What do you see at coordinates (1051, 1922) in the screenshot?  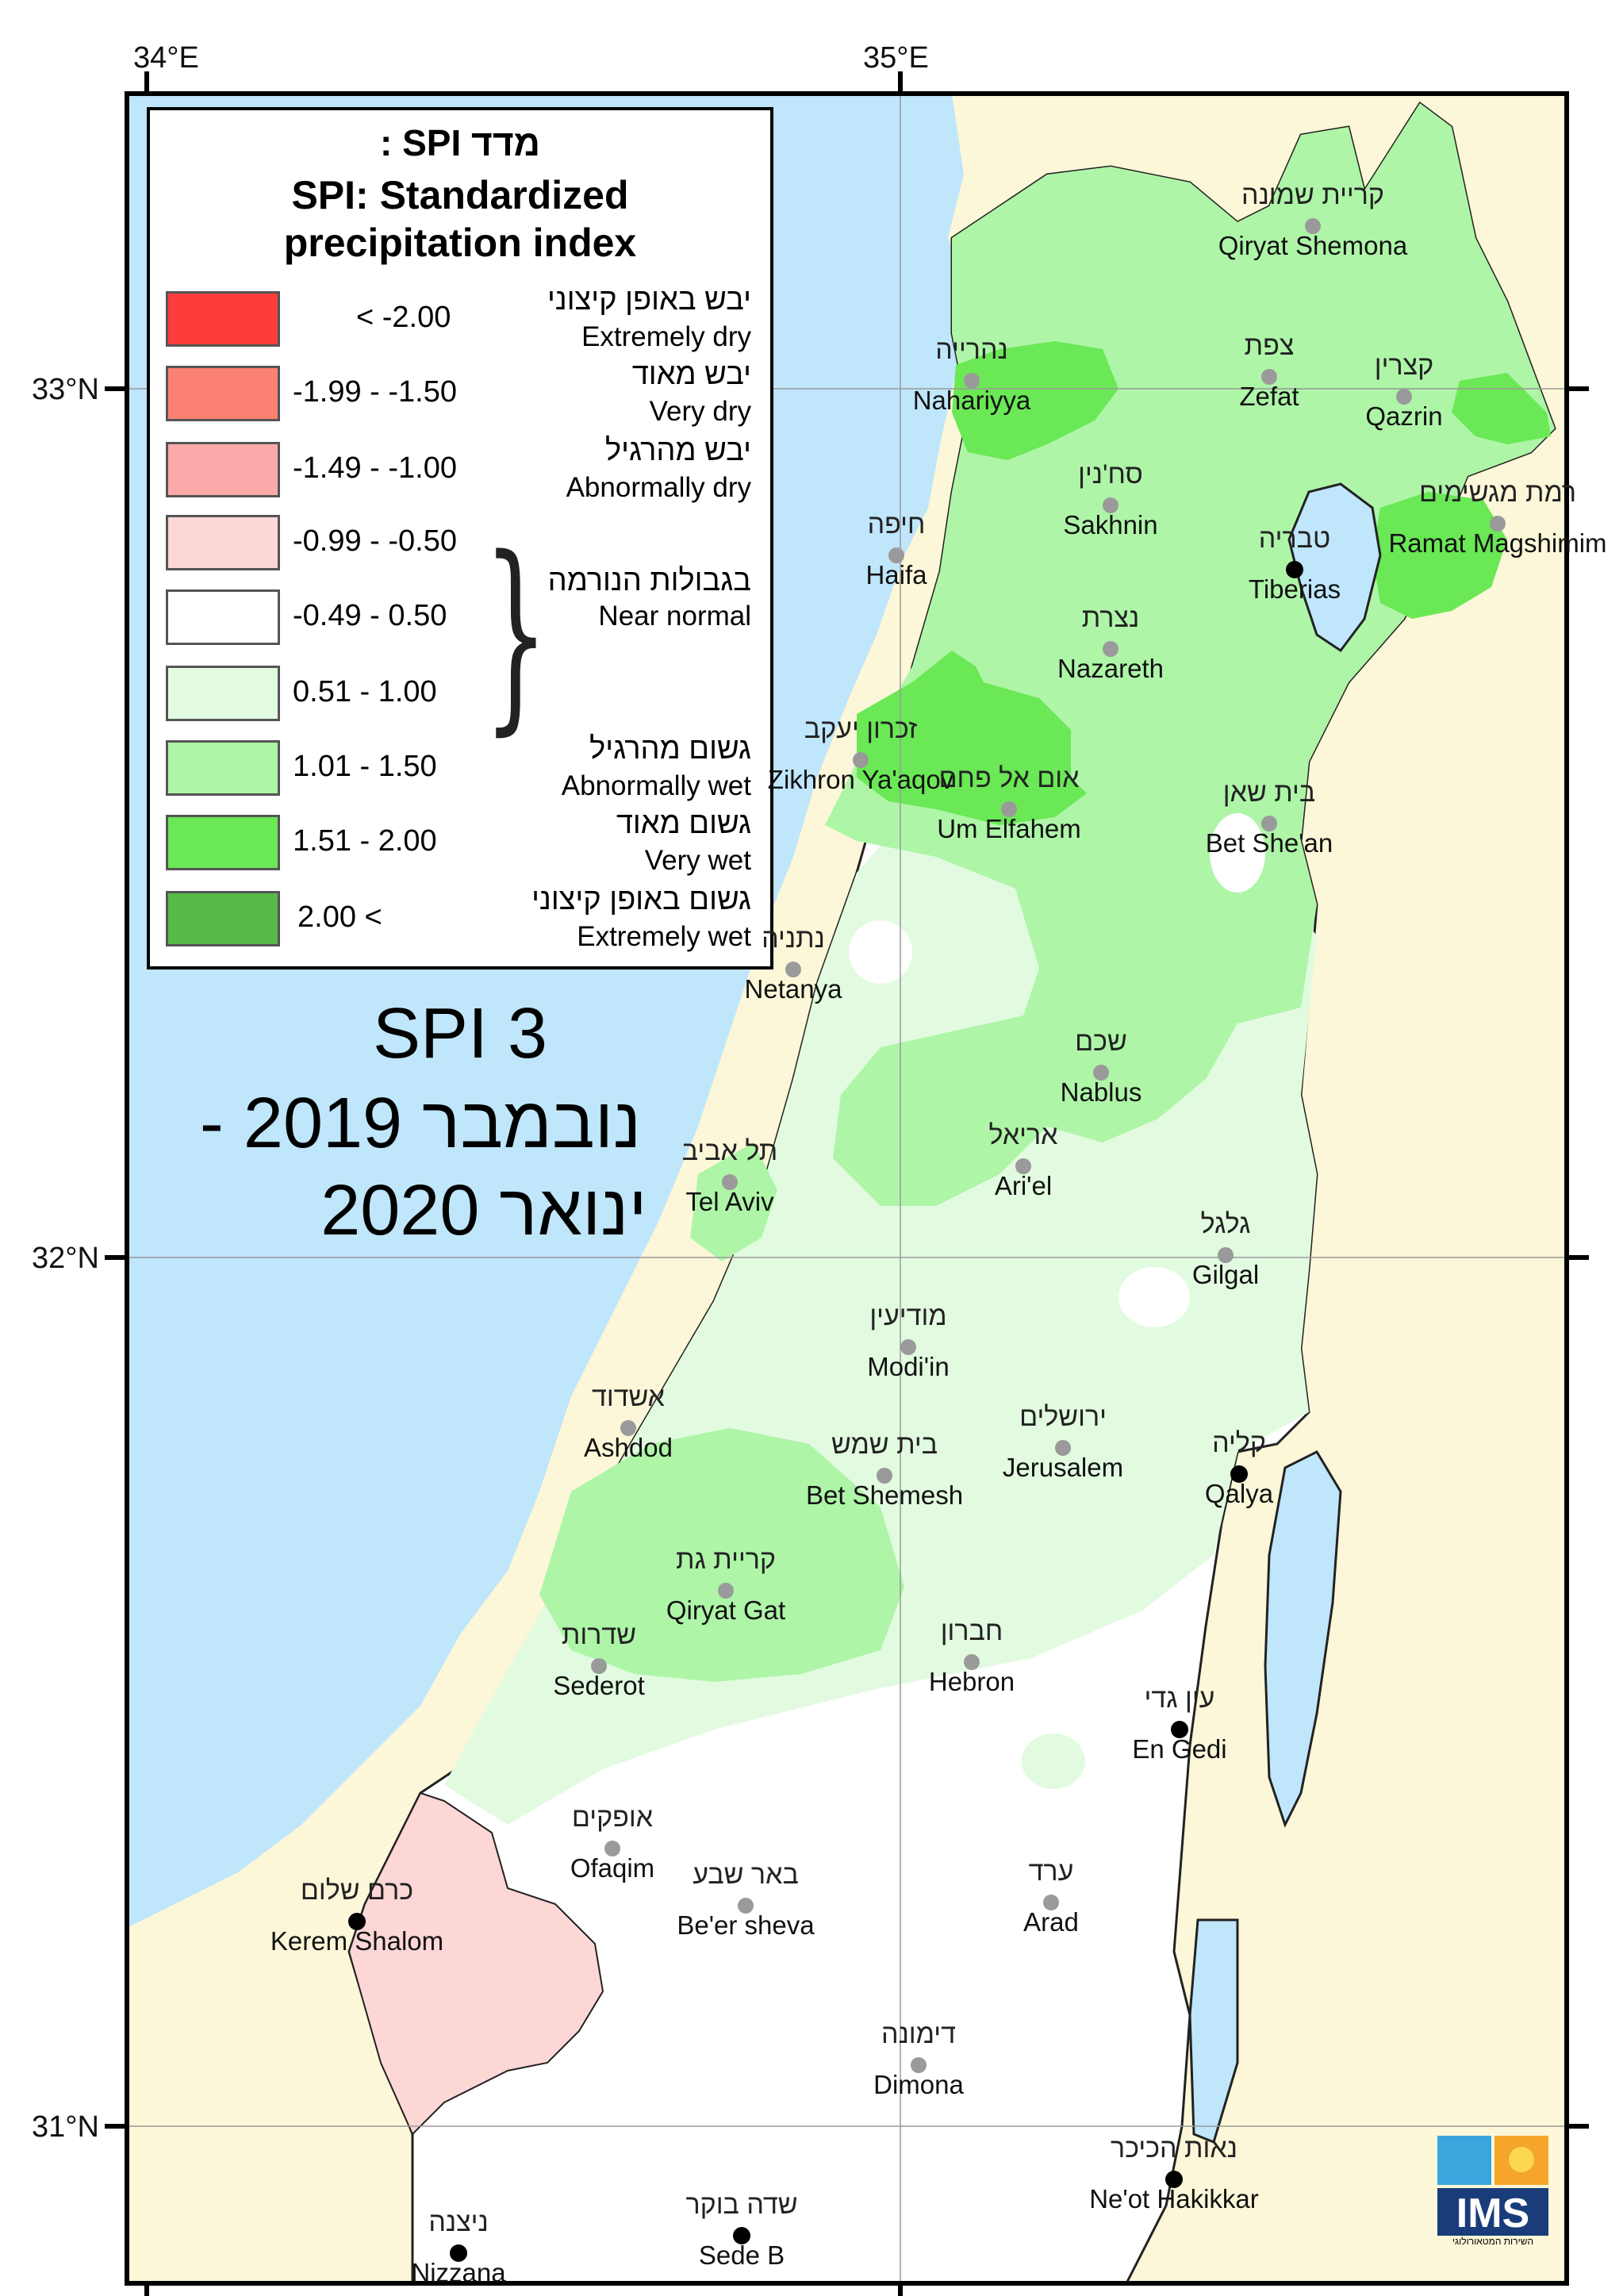 I see `city-label-en: Arad` at bounding box center [1051, 1922].